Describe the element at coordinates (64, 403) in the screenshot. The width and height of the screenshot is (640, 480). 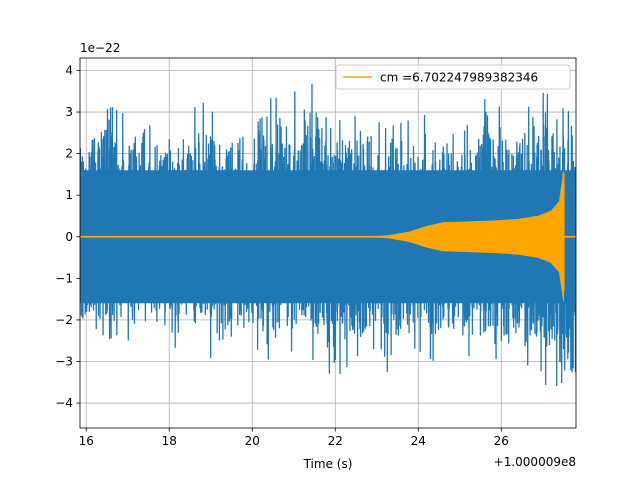
I see `y-tick-label: −4` at that location.